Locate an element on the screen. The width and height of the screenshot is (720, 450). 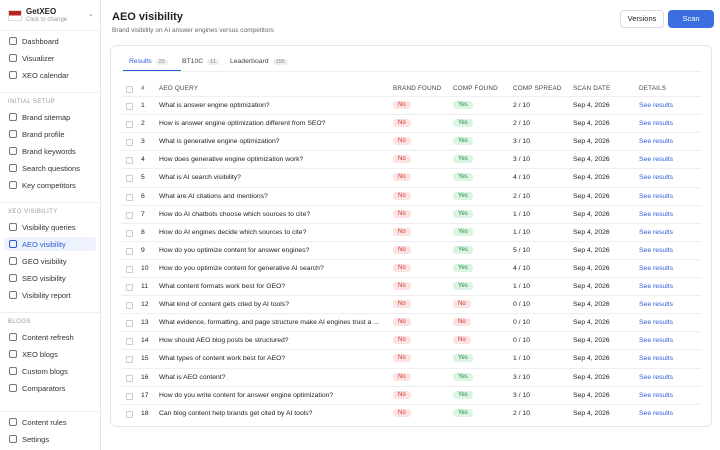
nav-label: Comparators is located at coordinates (44, 388).